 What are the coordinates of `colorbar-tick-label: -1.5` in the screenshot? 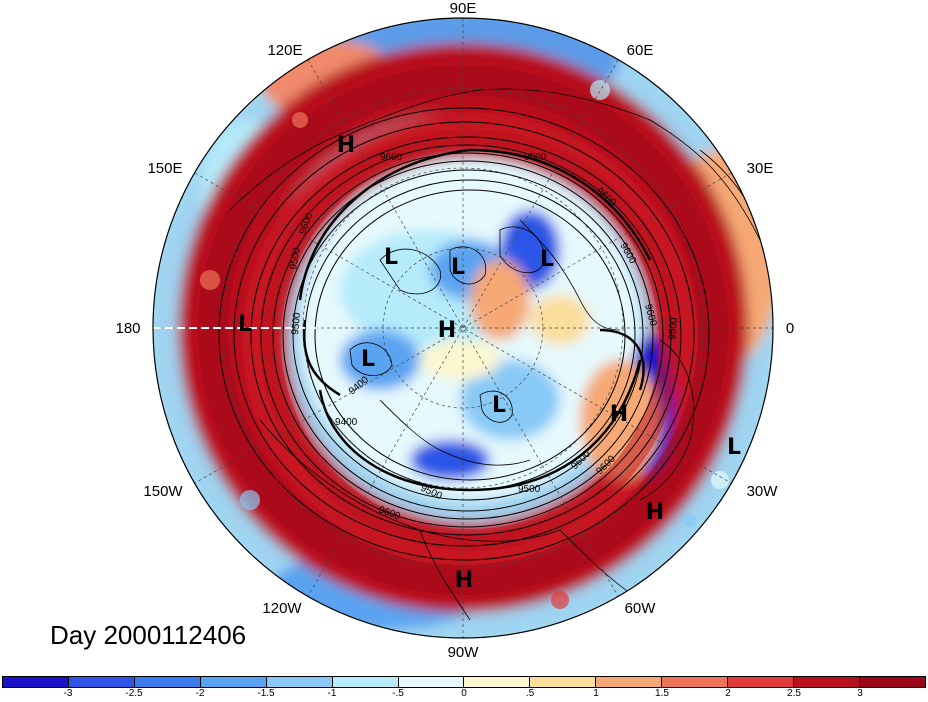 It's located at (266, 693).